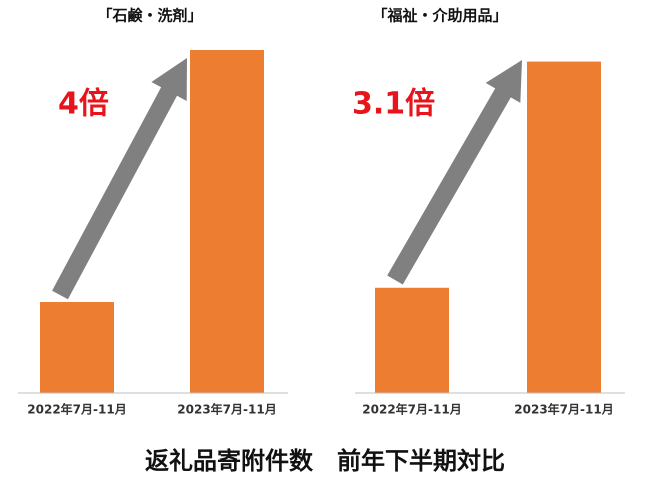  I want to click on annotation: 3.1倍, so click(393, 104).